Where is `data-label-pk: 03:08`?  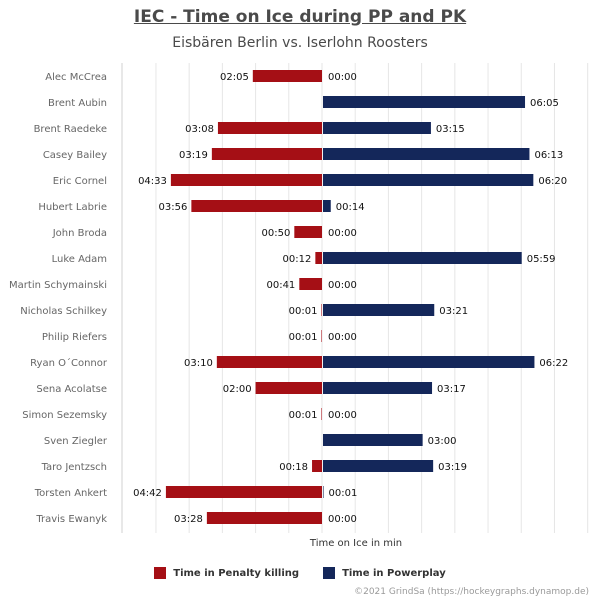 data-label-pk: 03:08 is located at coordinates (199, 129).